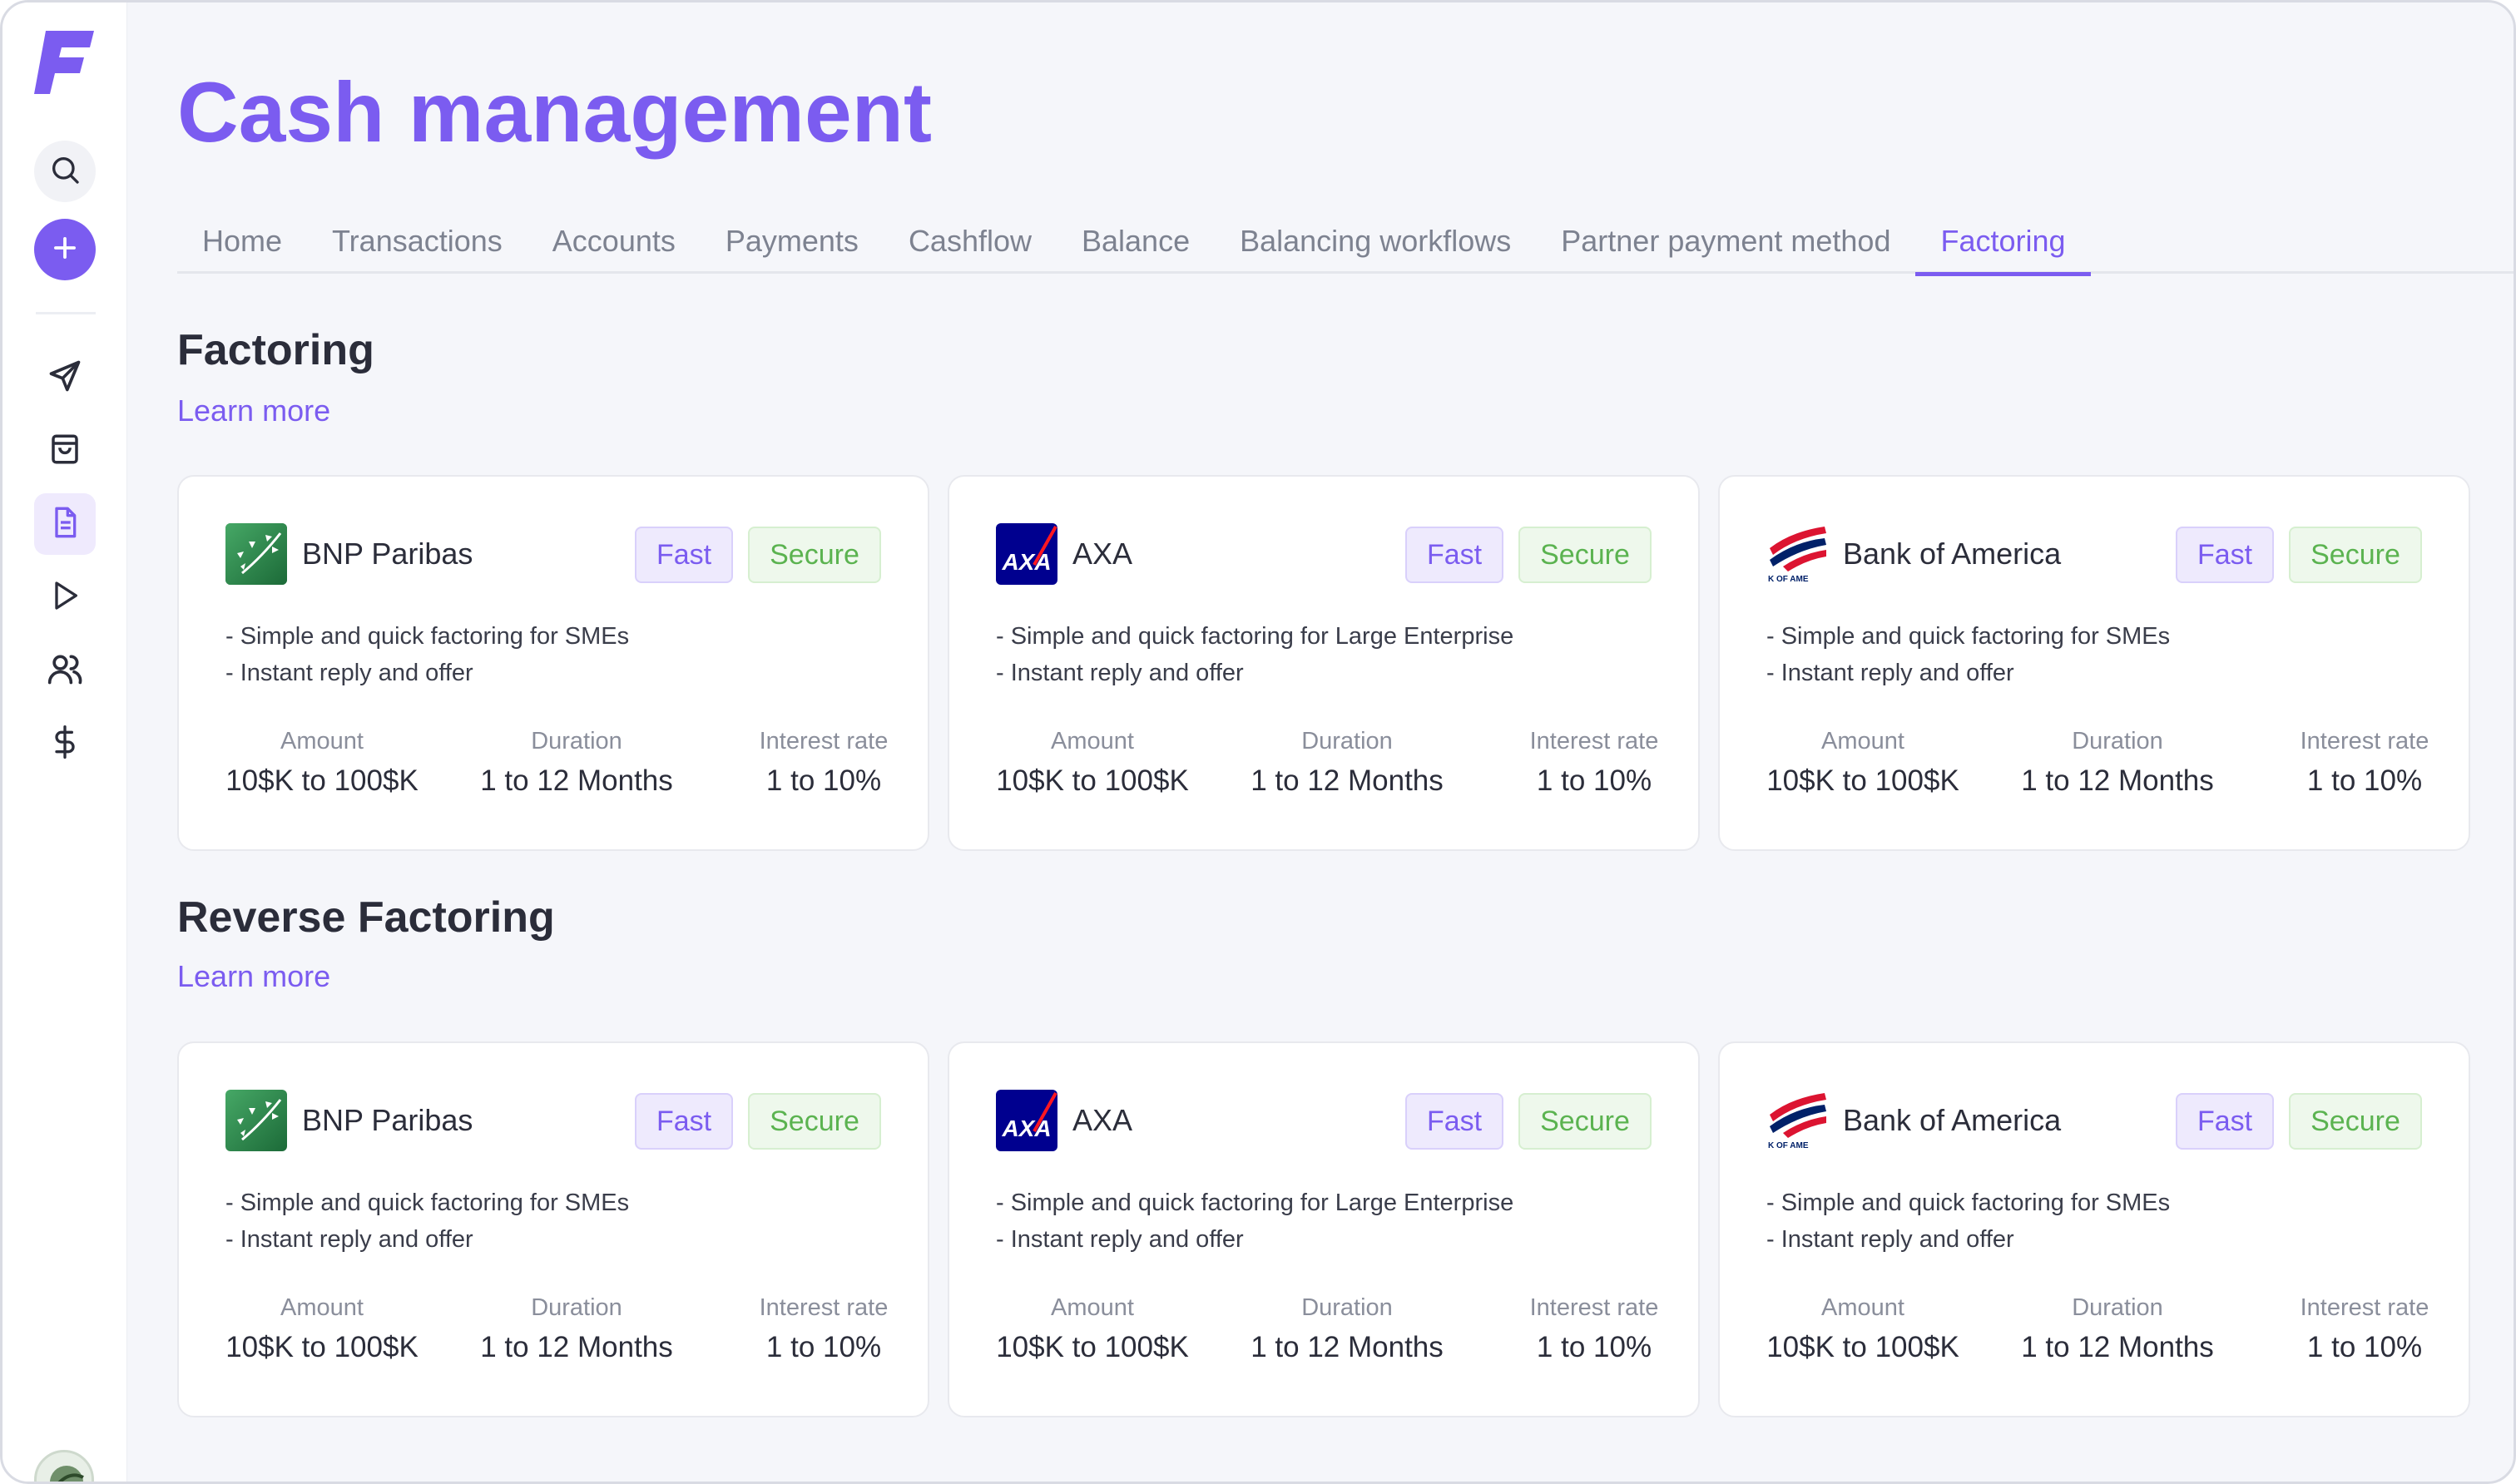  Describe the element at coordinates (1103, 554) in the screenshot. I see `bank-name: AXA` at that location.